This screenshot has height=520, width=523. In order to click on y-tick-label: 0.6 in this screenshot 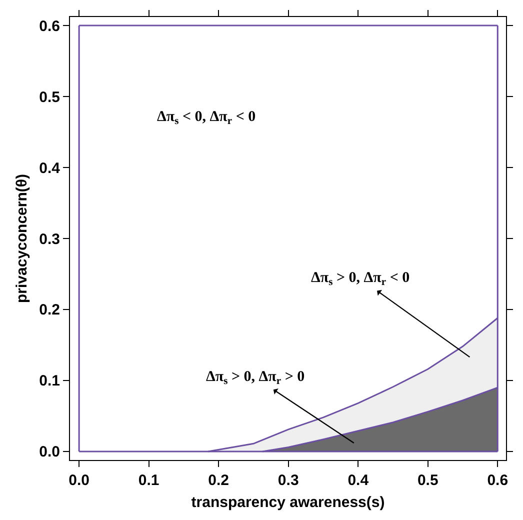, I will do `click(49, 26)`.